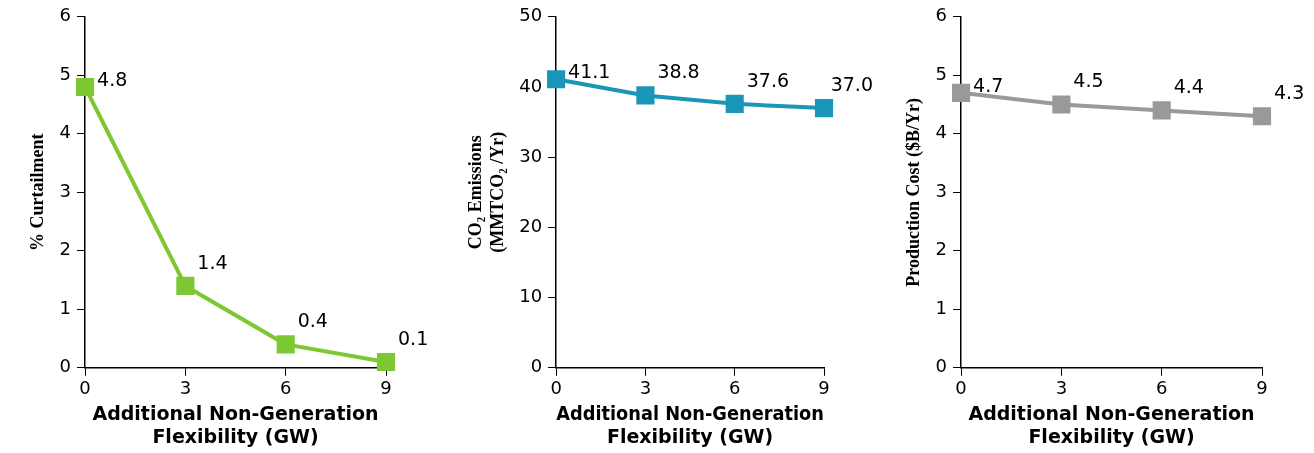  What do you see at coordinates (852, 84) in the screenshot?
I see `data-label: 37.0` at bounding box center [852, 84].